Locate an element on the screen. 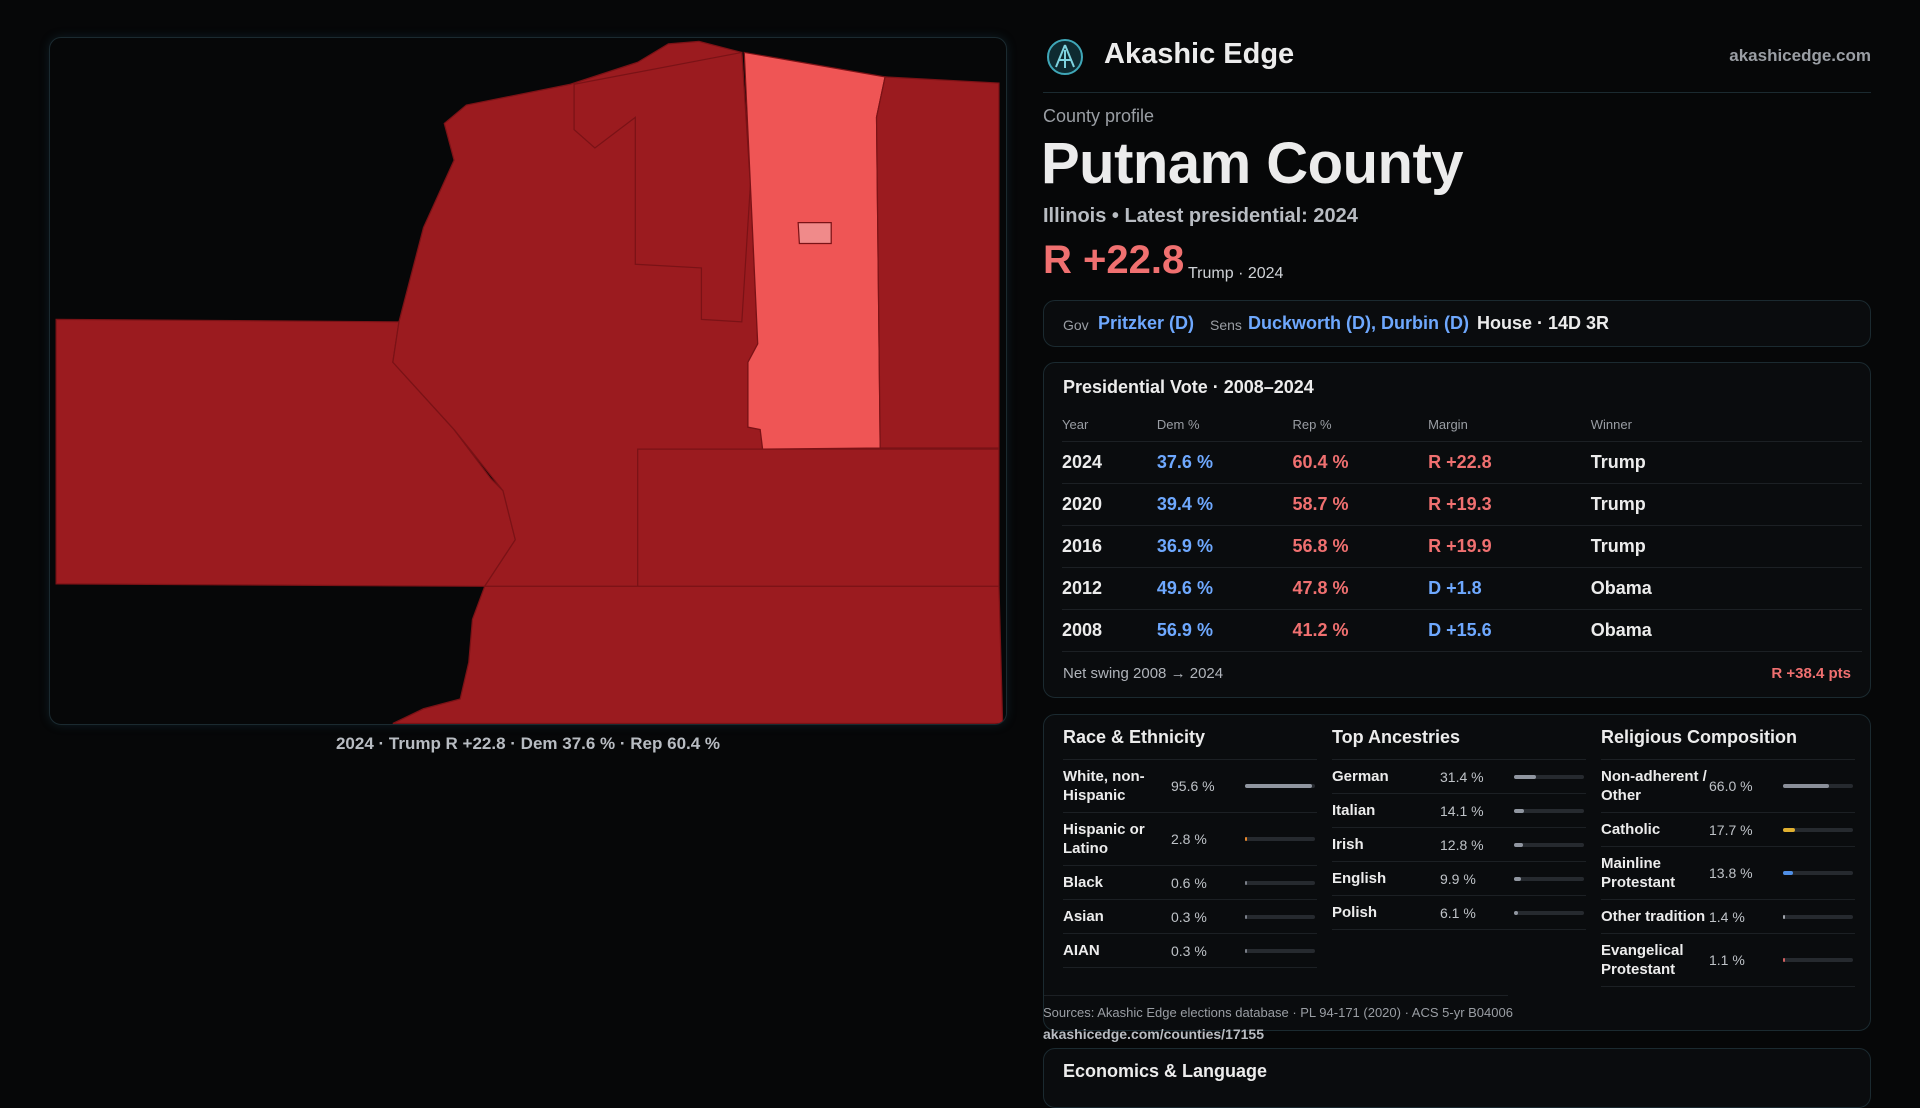 The image size is (1920, 1108). swing-label: Net swing 2008 → 2024 is located at coordinates (1143, 673).